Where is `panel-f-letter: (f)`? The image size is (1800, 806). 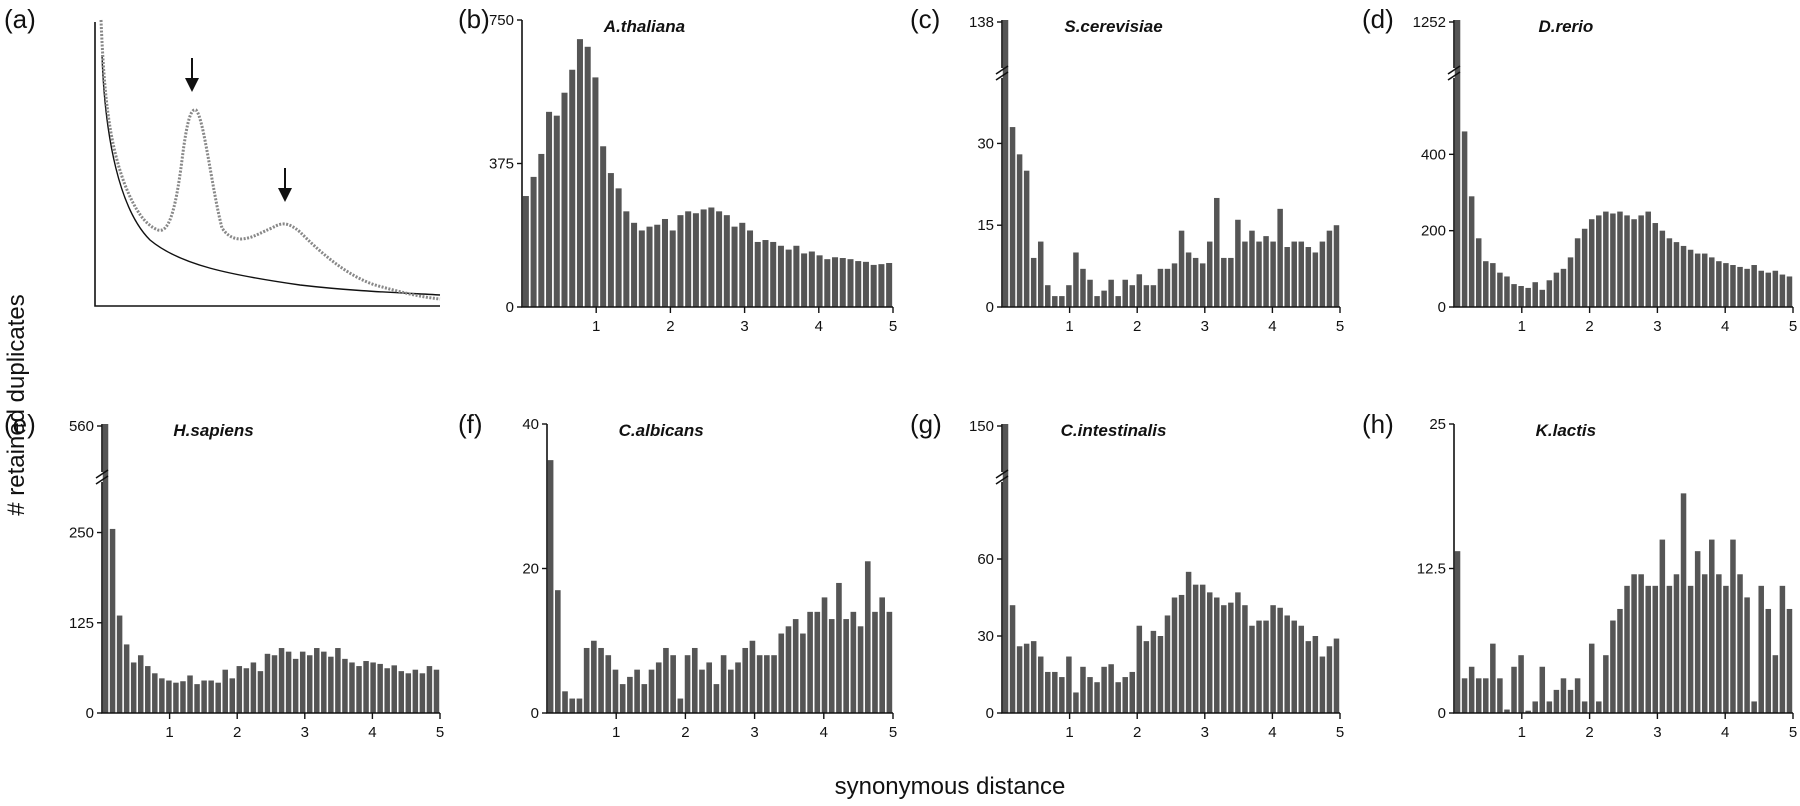
panel-f-letter: (f) is located at coordinates (470, 424).